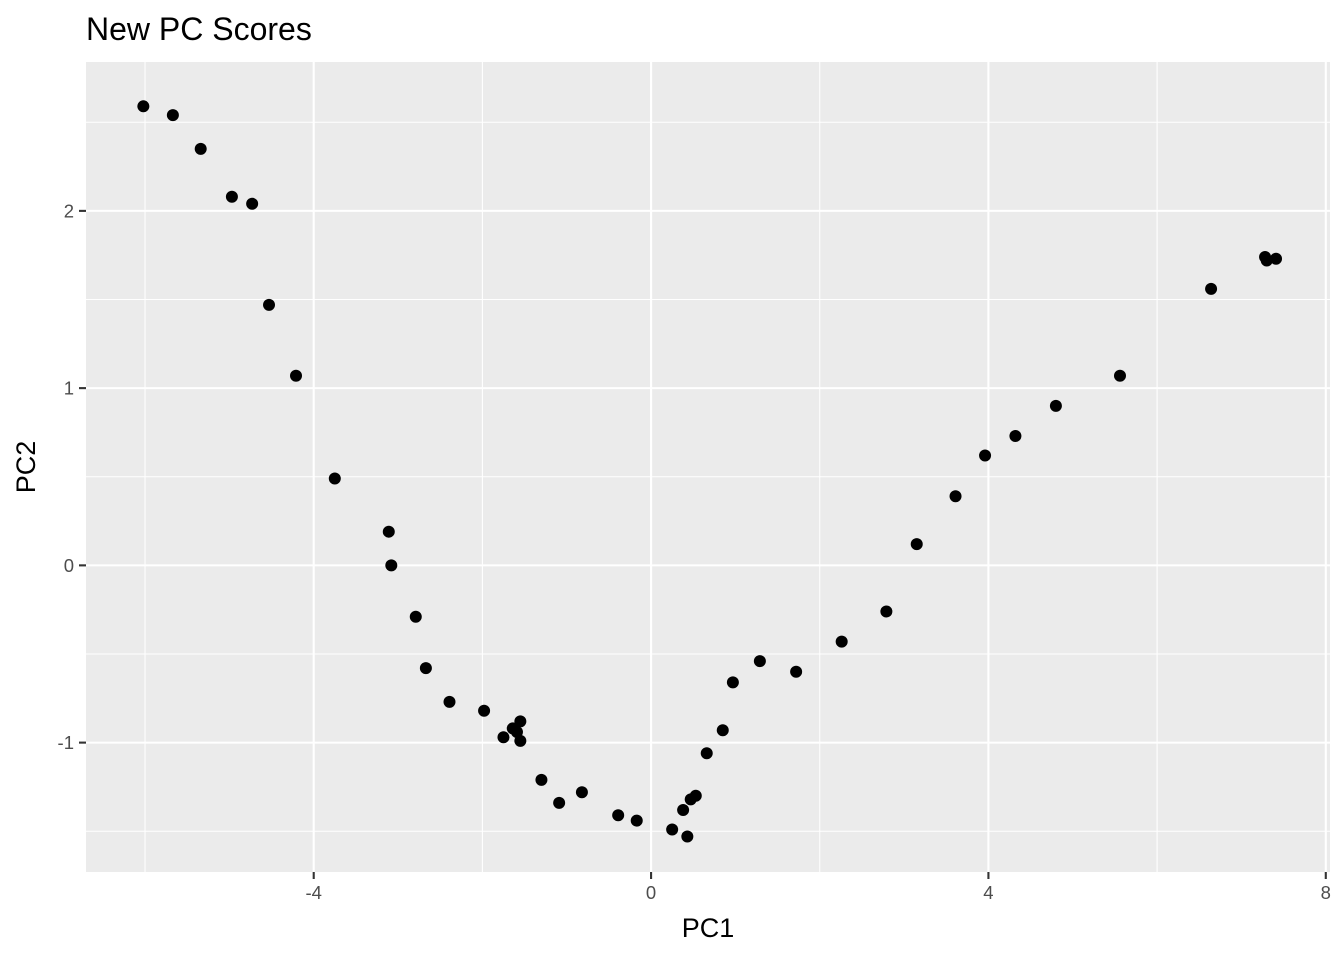 This screenshot has width=1344, height=960. What do you see at coordinates (988, 892) in the screenshot?
I see `x-tick-label: 4` at bounding box center [988, 892].